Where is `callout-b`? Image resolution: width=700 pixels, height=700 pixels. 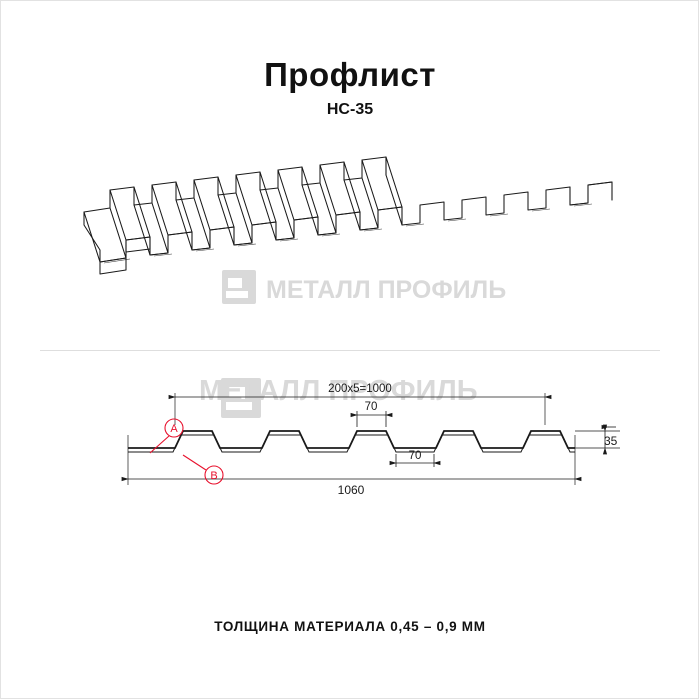 callout-b is located at coordinates (203, 469).